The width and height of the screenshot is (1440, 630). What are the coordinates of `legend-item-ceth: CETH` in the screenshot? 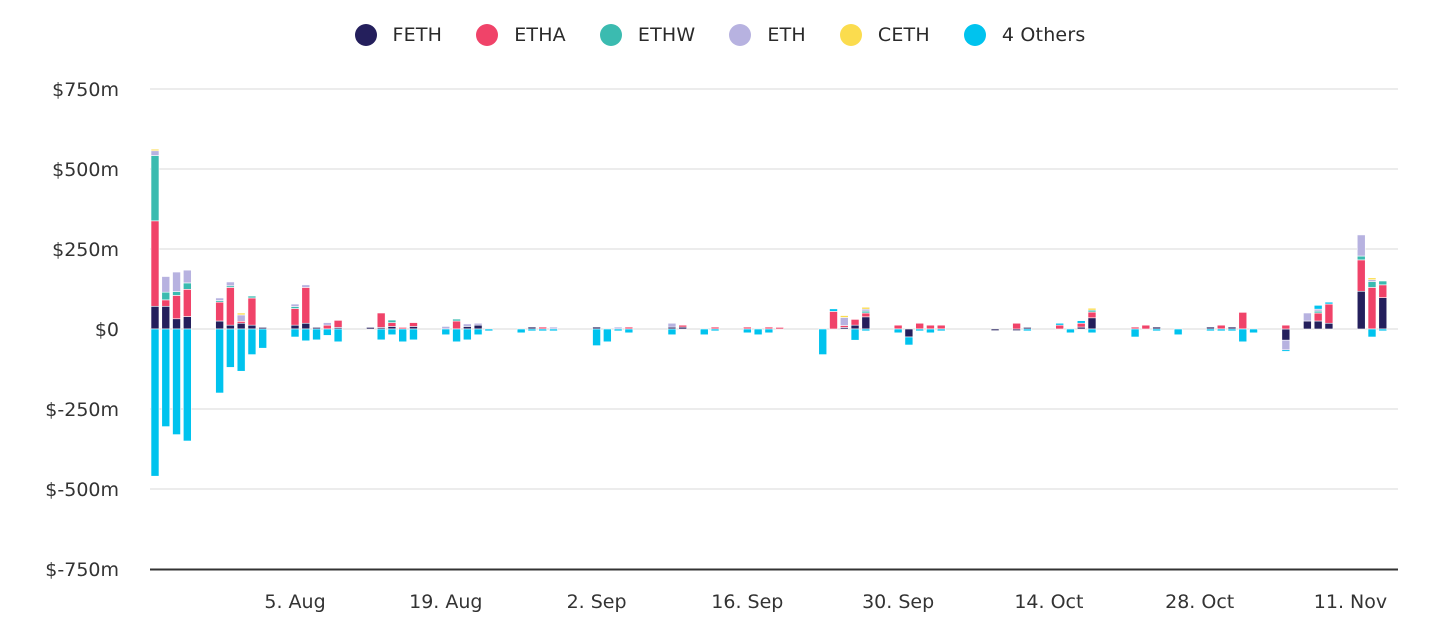 It's located at (884, 35).